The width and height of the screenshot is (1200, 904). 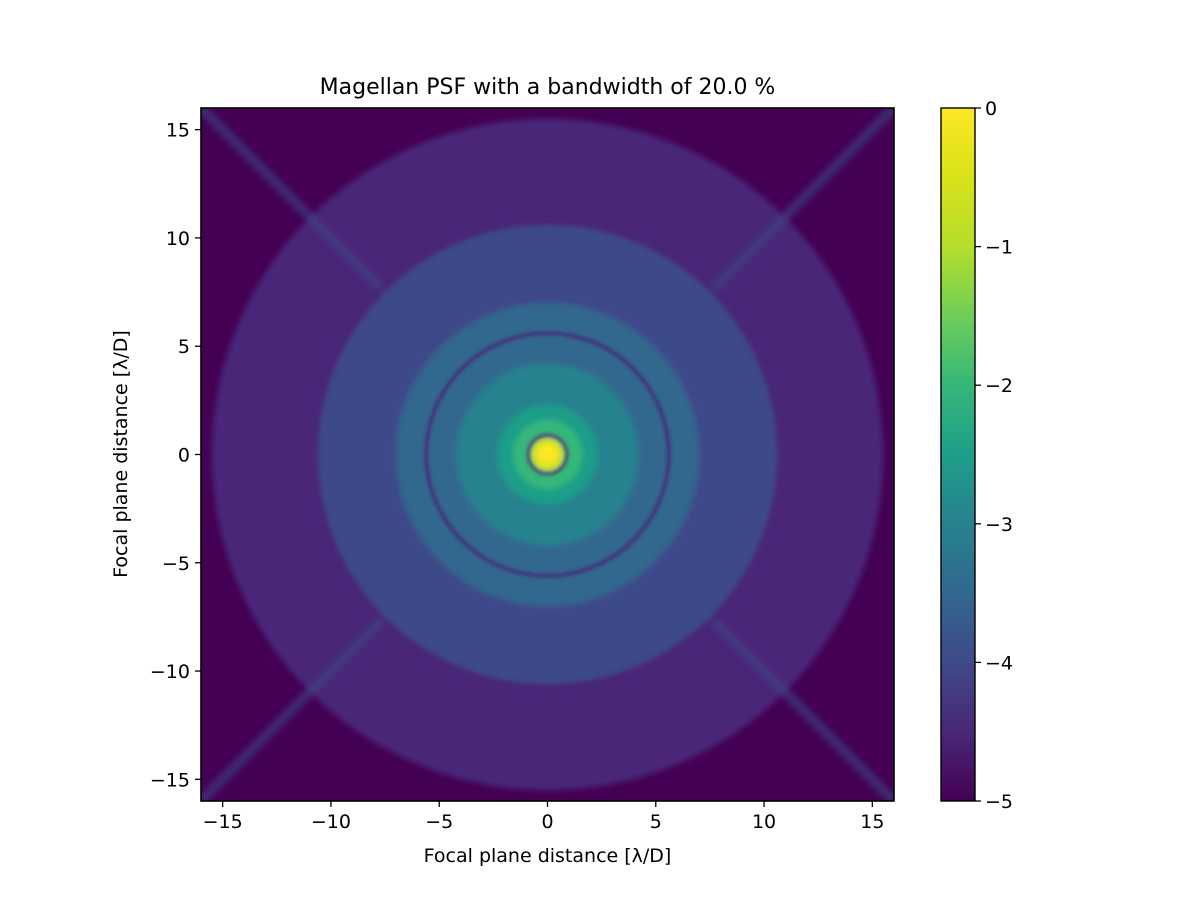 What do you see at coordinates (331, 822) in the screenshot?
I see `x-tick-label-1: −10` at bounding box center [331, 822].